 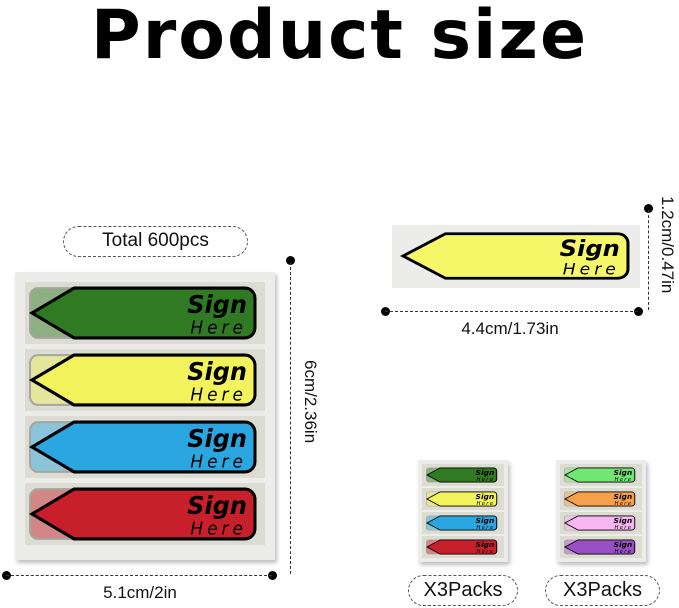 I want to click on flag-width-label: 4.4cm/1.73in, so click(x=510, y=328).